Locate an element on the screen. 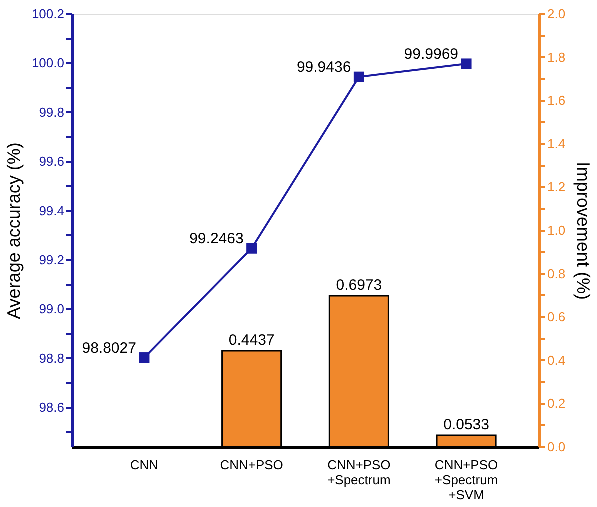 The image size is (597, 507). y2-tick-label: 1.2 is located at coordinates (557, 187).